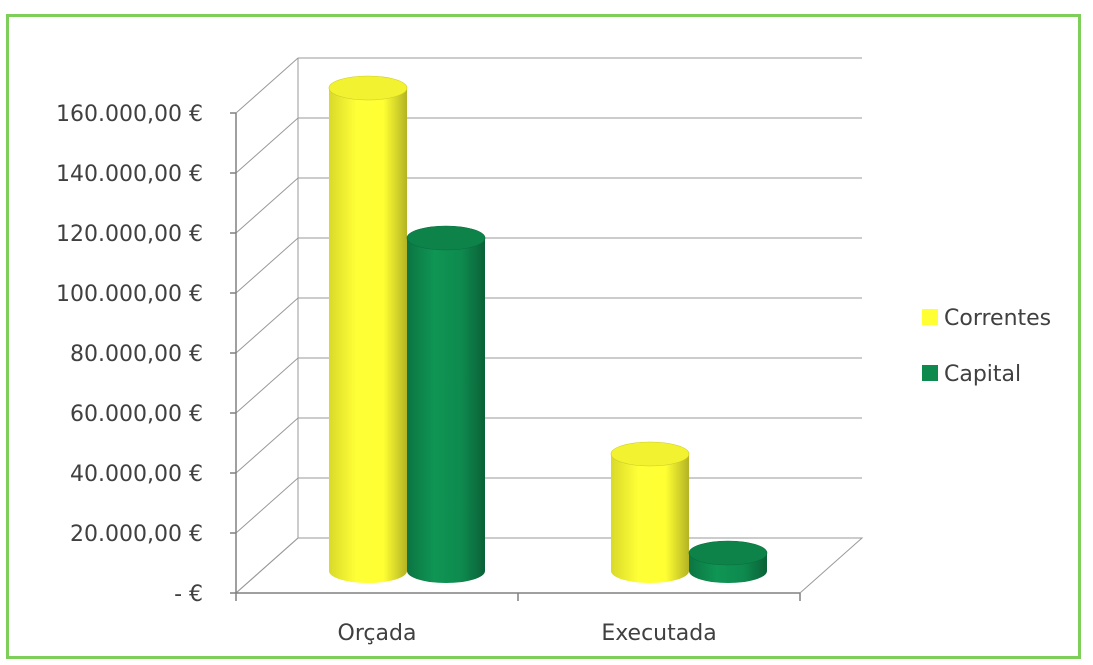 Image resolution: width=1093 pixels, height=665 pixels. What do you see at coordinates (982, 374) in the screenshot?
I see `legend-label-capital: Capital` at bounding box center [982, 374].